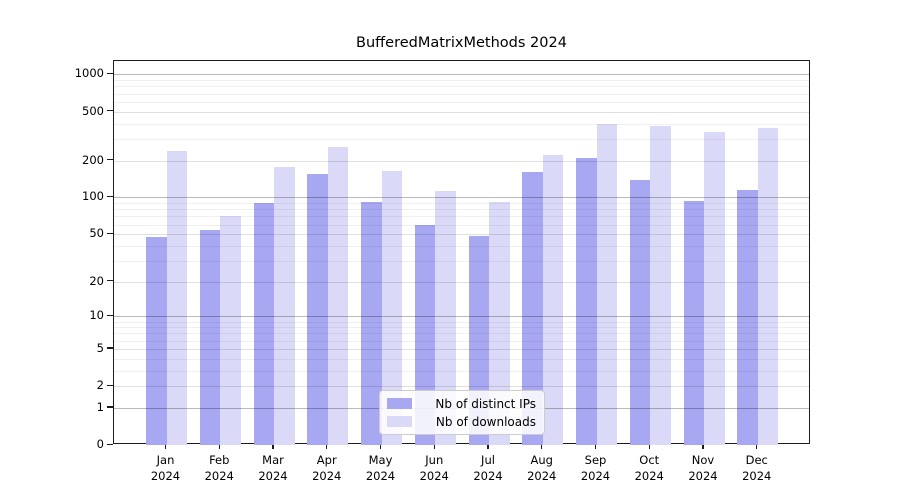  What do you see at coordinates (747, 317) in the screenshot?
I see `bar-dec-2024-distinct-ips` at bounding box center [747, 317].